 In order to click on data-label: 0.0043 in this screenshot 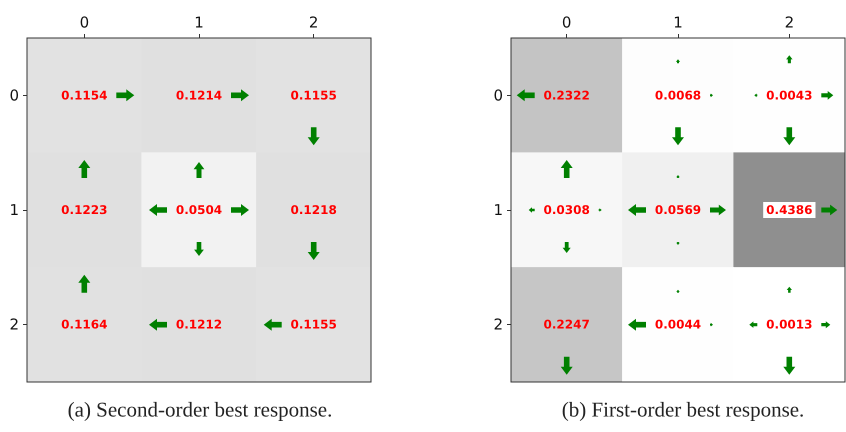, I will do `click(789, 95)`.